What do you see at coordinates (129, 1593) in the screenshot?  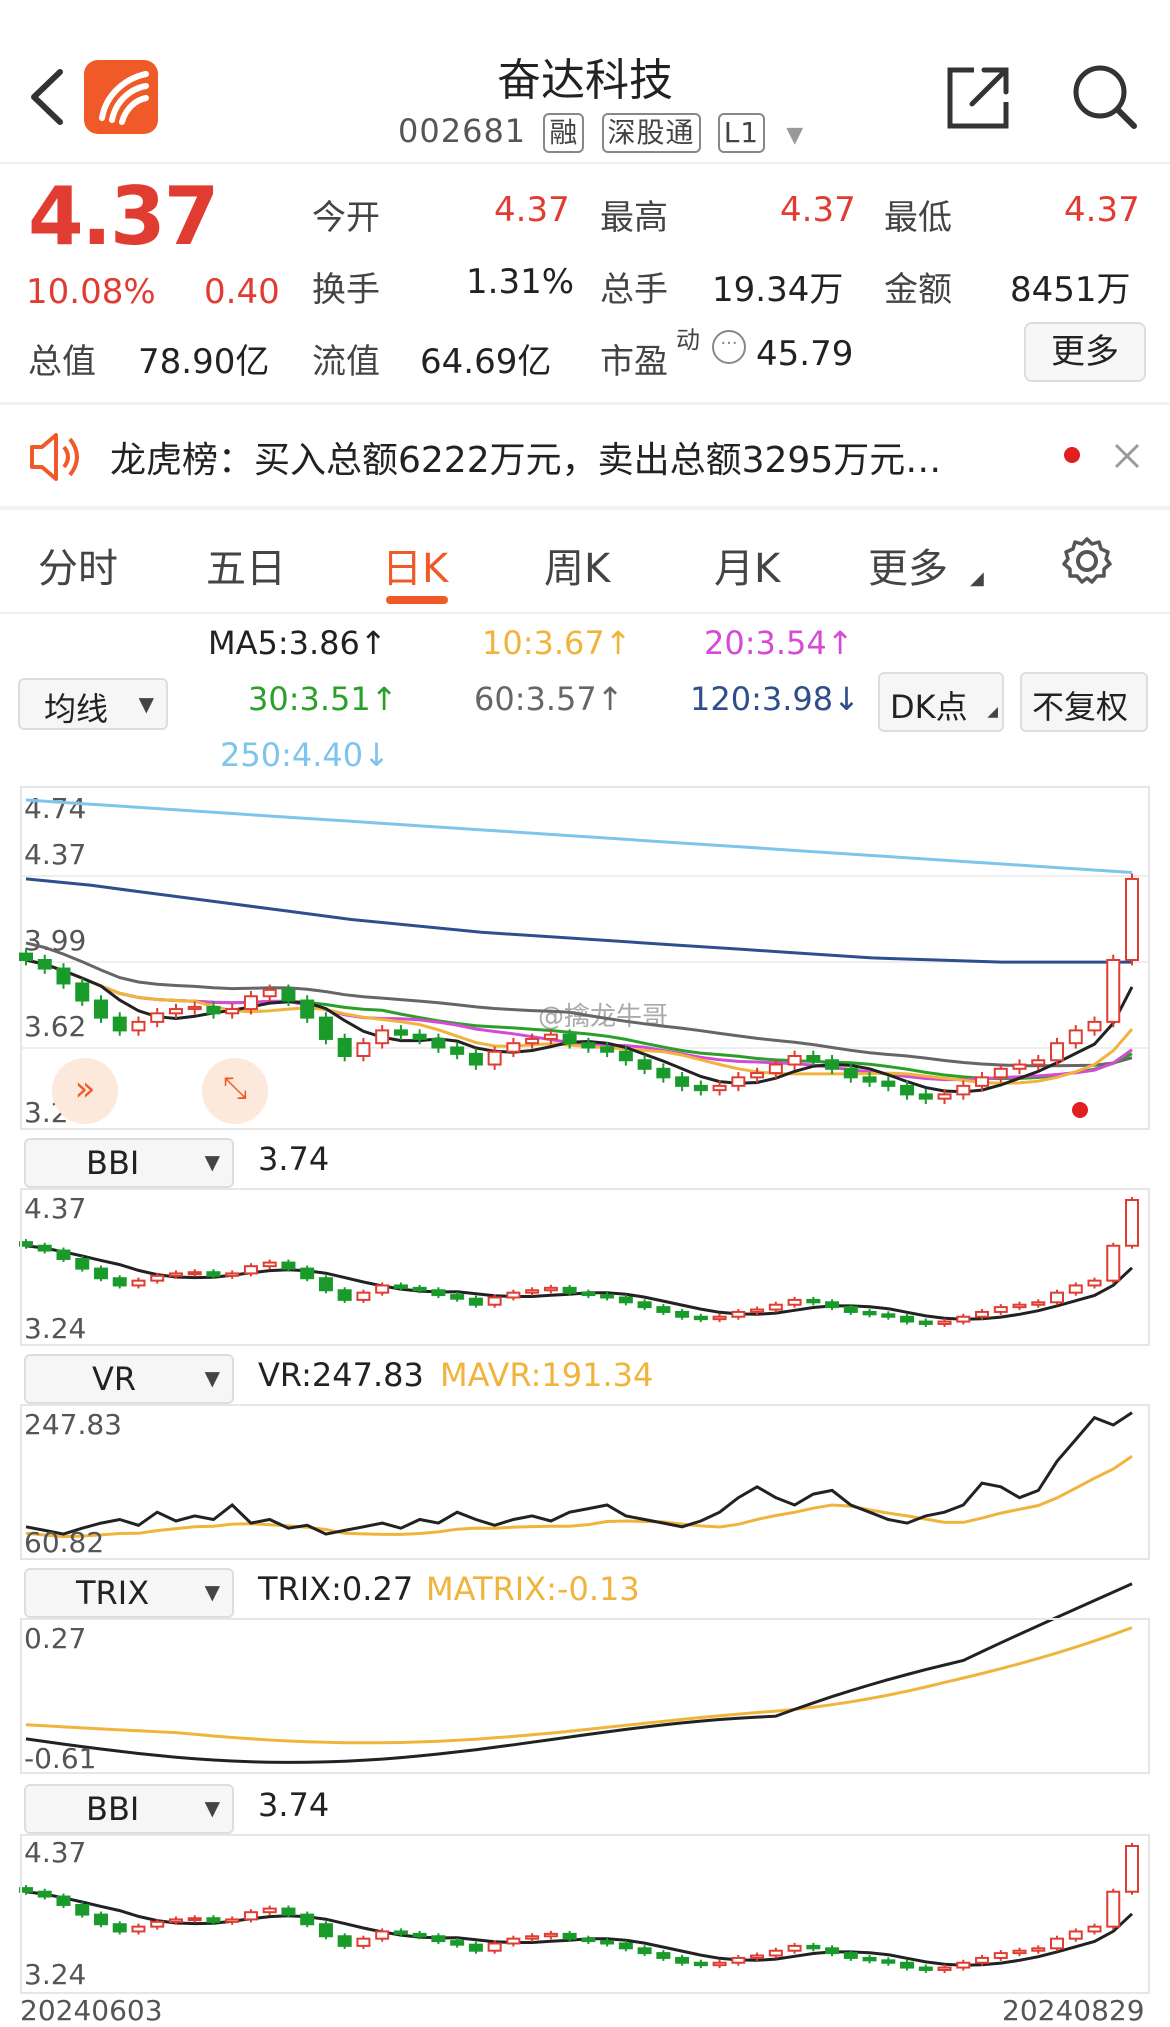 I see `indicator3-selector: TRIX ▼` at bounding box center [129, 1593].